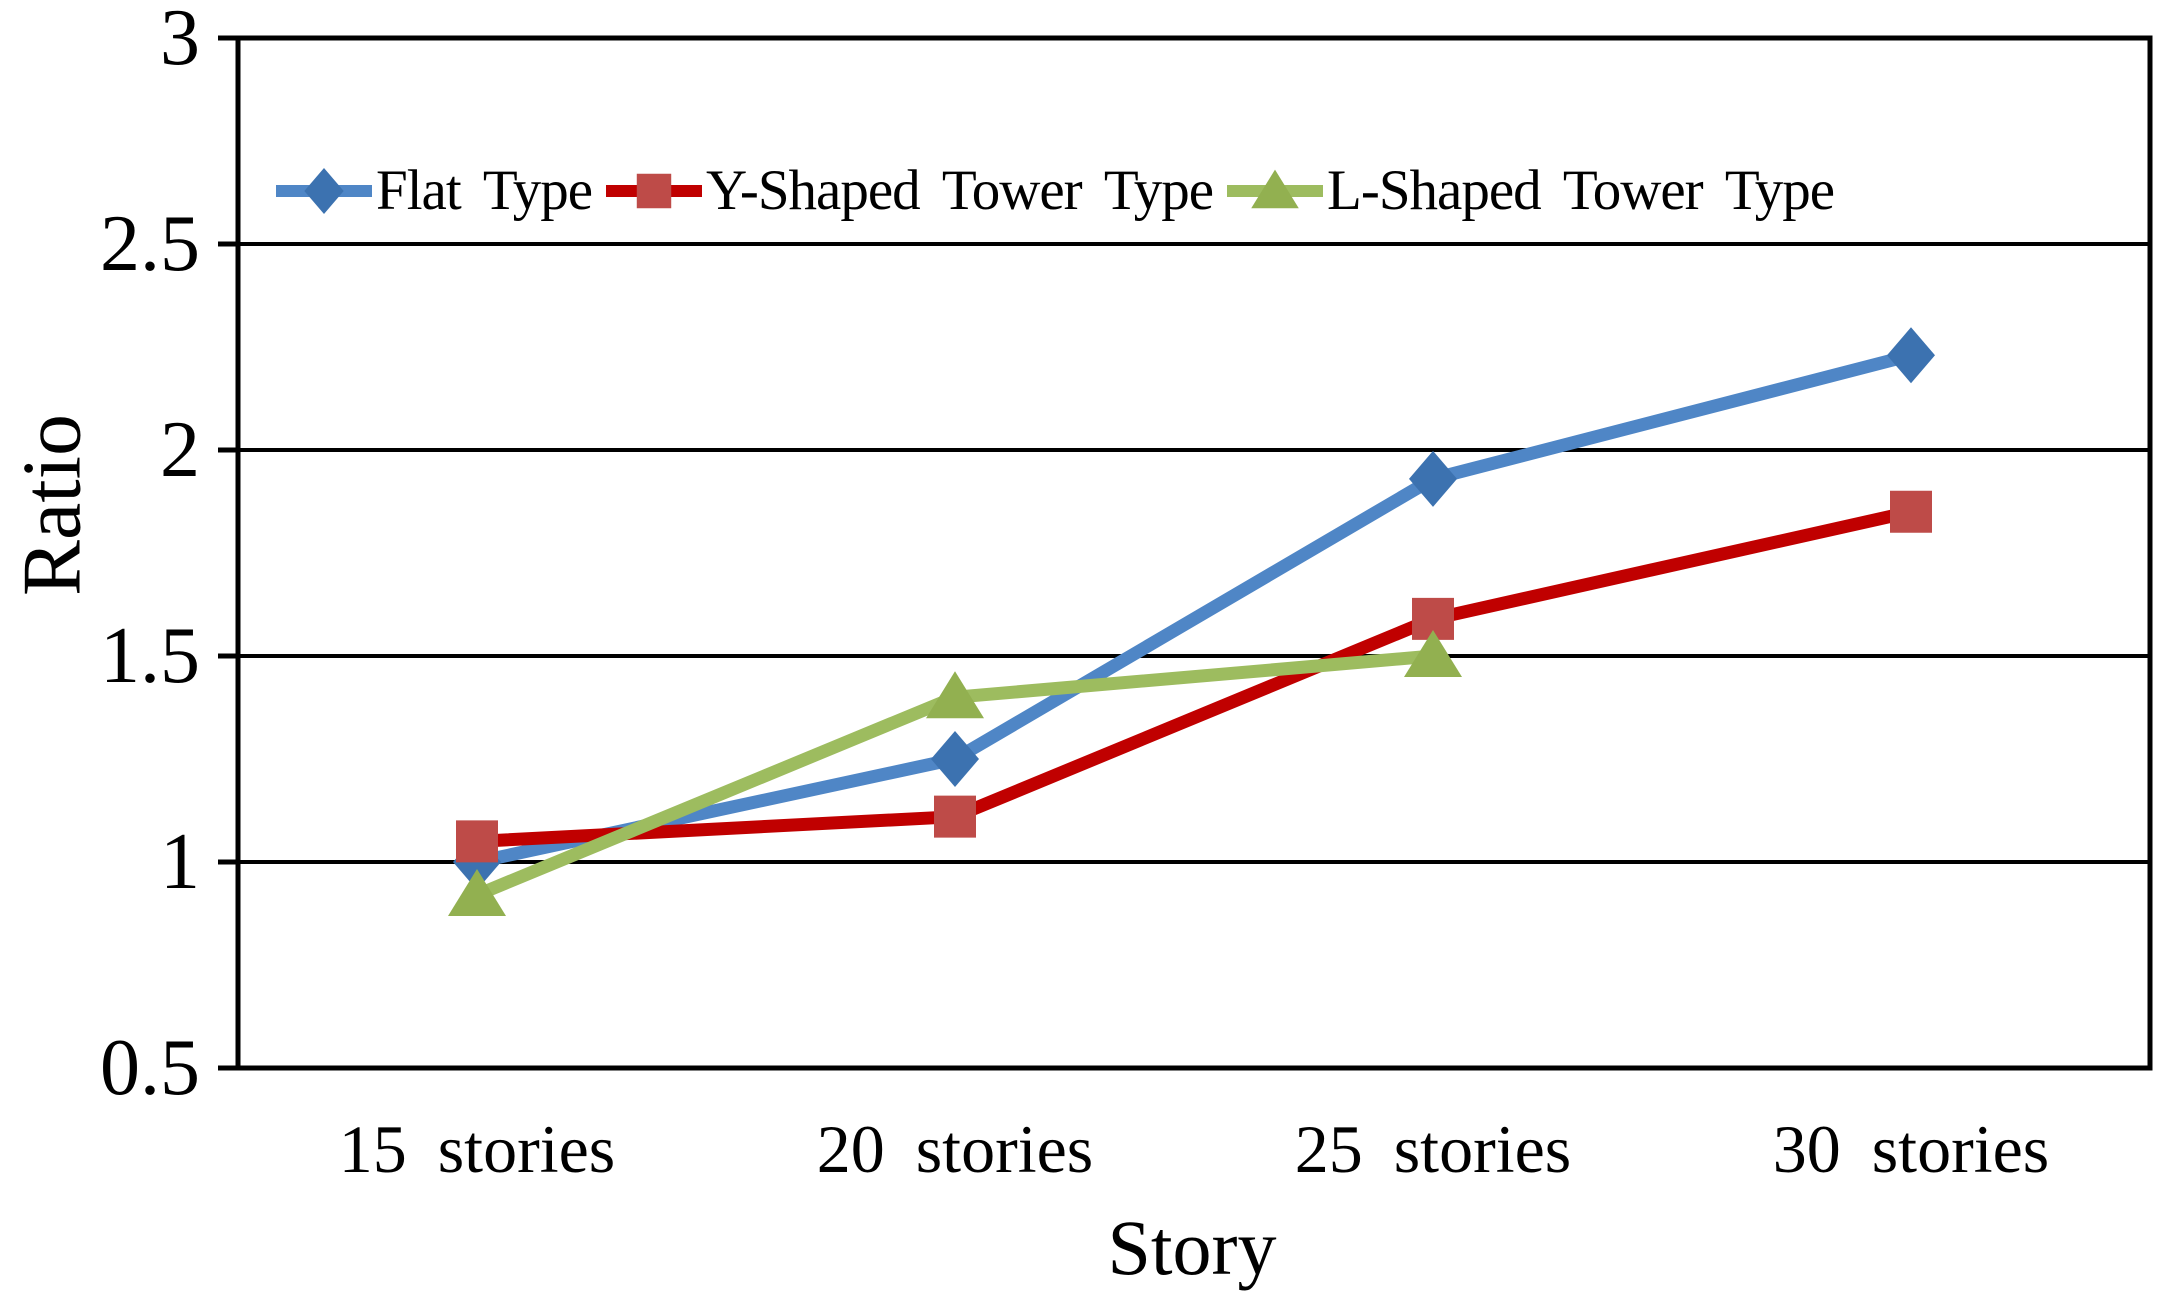 This screenshot has height=1293, width=2161. Describe the element at coordinates (1433, 1149) in the screenshot. I see `x-category-label: 25 stories` at that location.